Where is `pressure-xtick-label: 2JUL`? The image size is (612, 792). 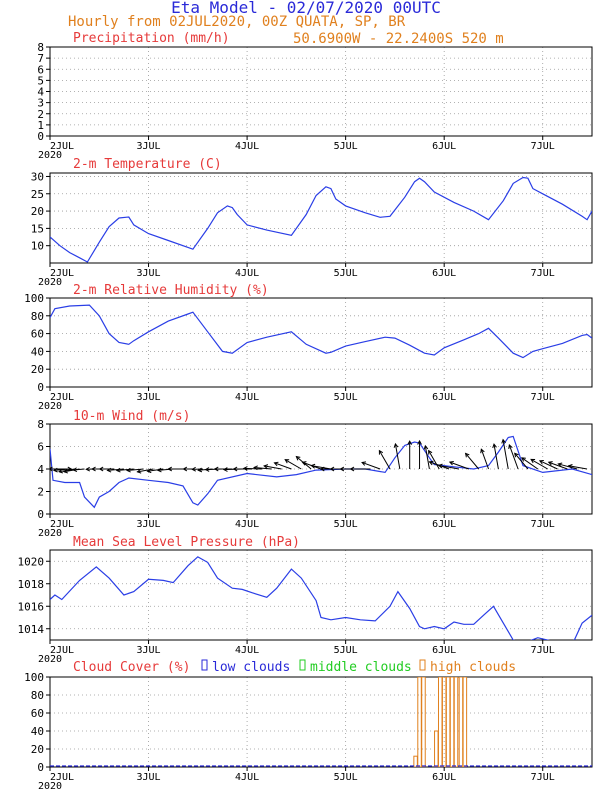
pressure-xtick-label: 2JUL is located at coordinates (62, 650).